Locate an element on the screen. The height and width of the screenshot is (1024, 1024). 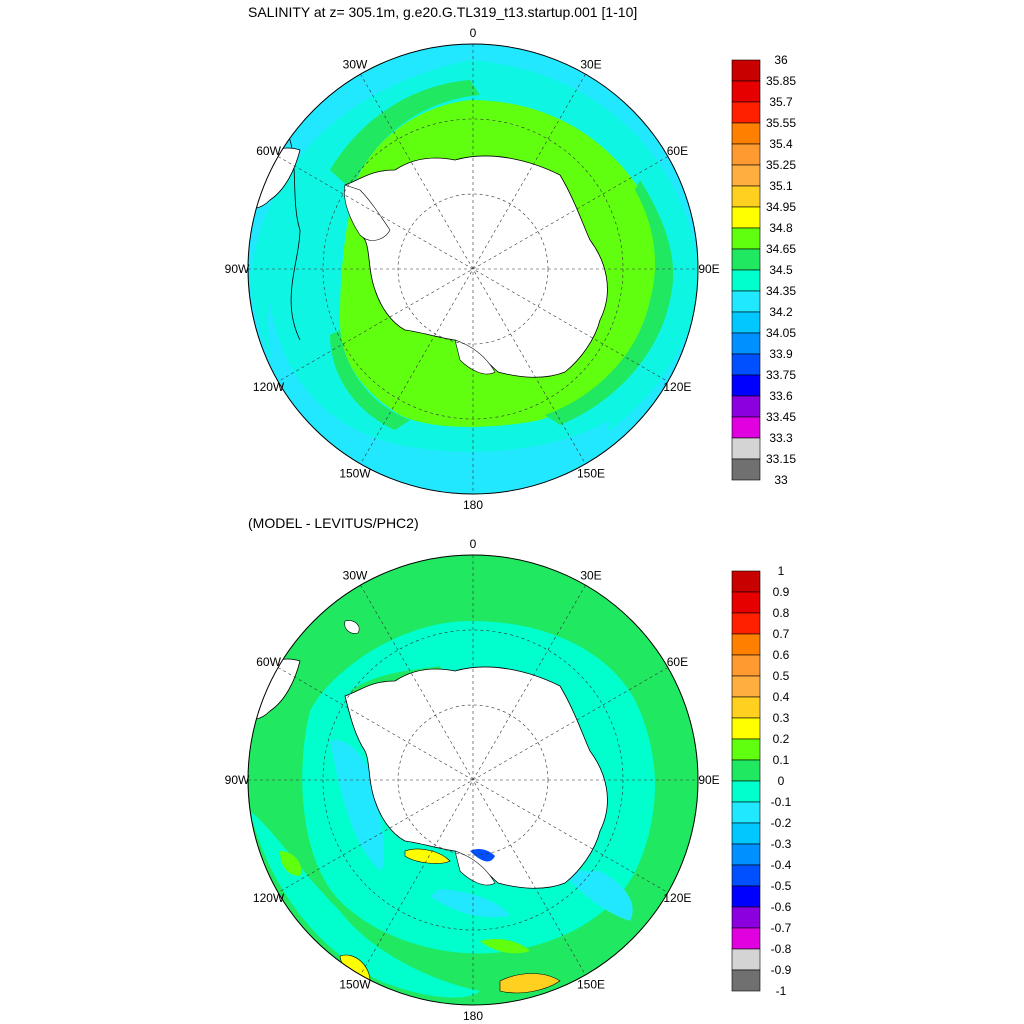
colorbar-label: -0.3 is located at coordinates (781, 844).